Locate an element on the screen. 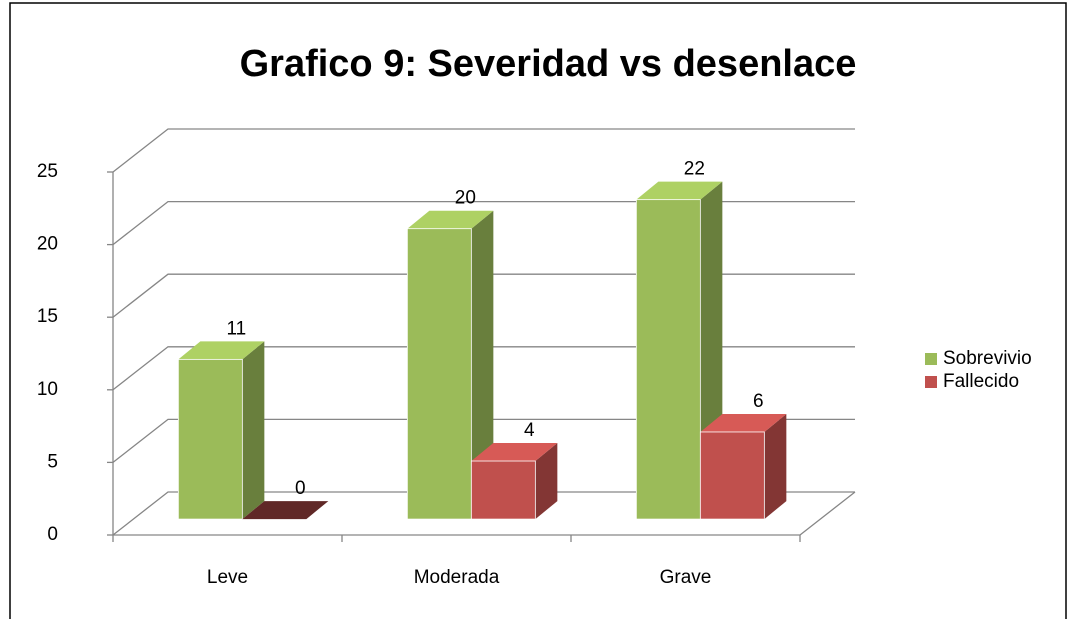 The image size is (1070, 619). x-tick-label: Moderada is located at coordinates (457, 577).